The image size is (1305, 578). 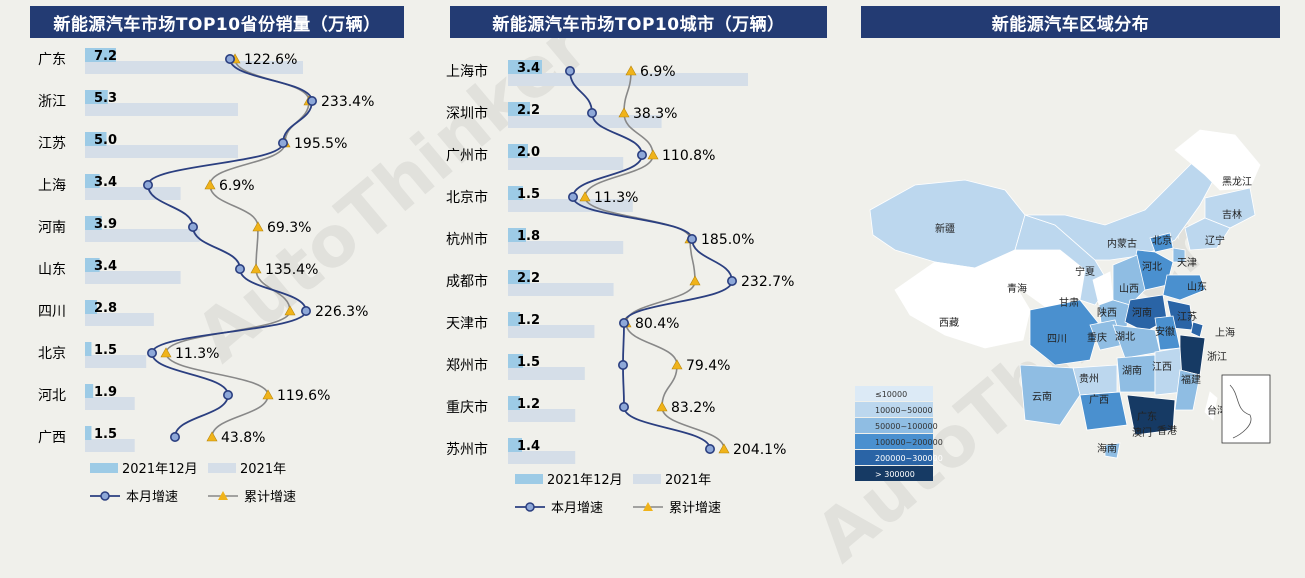 I want to click on category-label: 山东, so click(x=52, y=270).